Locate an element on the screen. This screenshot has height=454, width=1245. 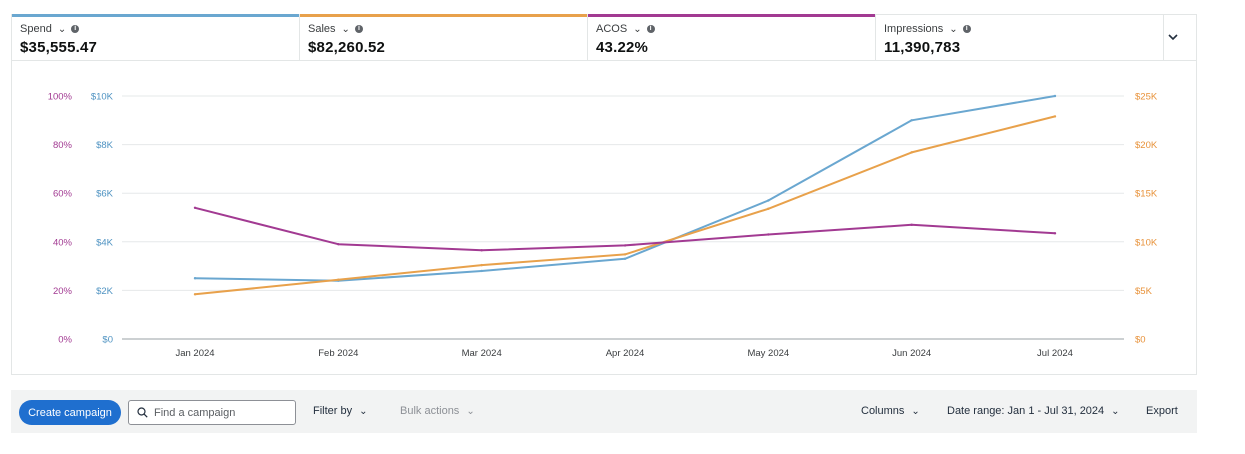
series-line-acos is located at coordinates (625, 229).